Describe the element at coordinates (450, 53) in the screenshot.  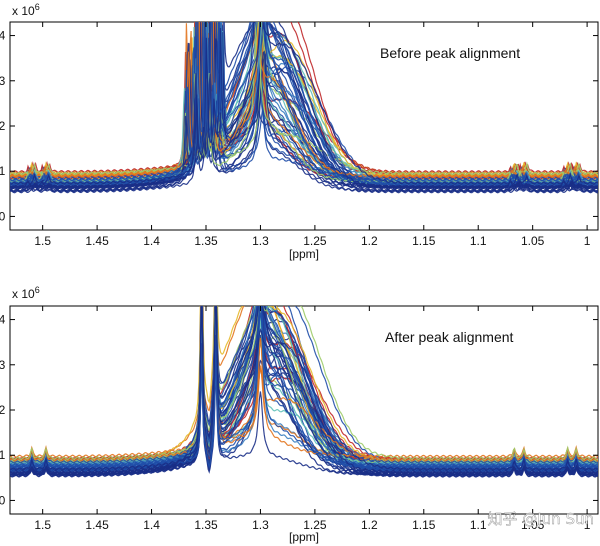
I see `annotation-before: Before peak alignment` at that location.